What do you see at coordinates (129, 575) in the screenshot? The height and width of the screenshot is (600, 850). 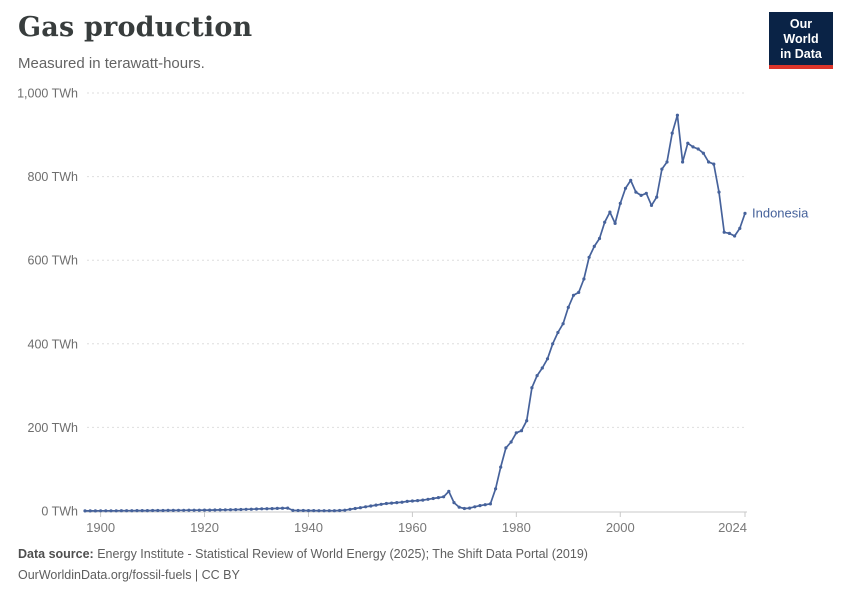 I see `license-line: OurWorldinData.org/fossil-fuels | CC BY` at bounding box center [129, 575].